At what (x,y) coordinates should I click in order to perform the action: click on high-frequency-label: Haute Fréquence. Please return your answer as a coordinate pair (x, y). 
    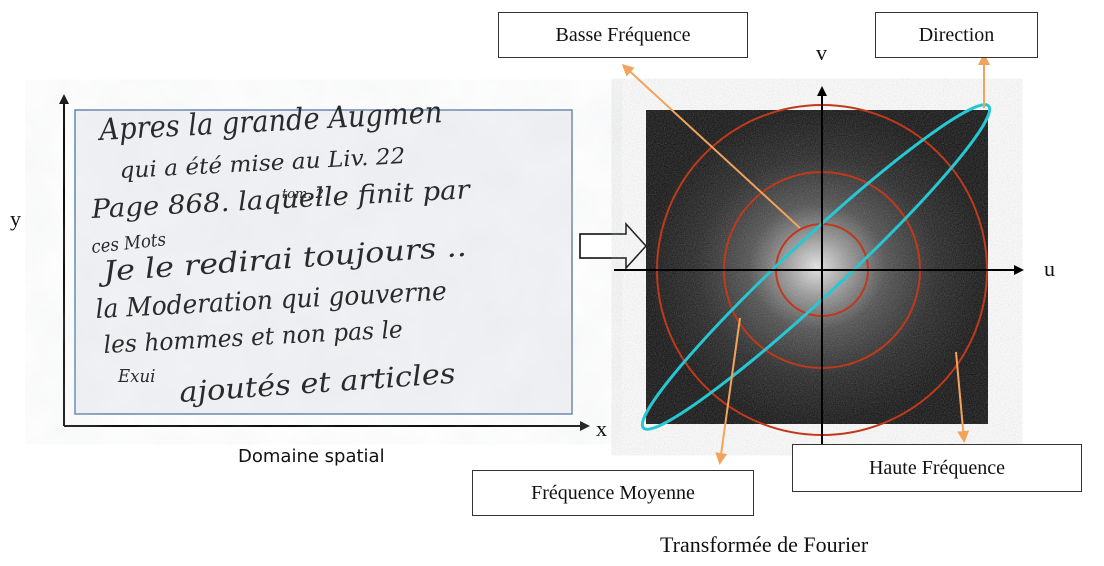
    Looking at the image, I should click on (937, 468).